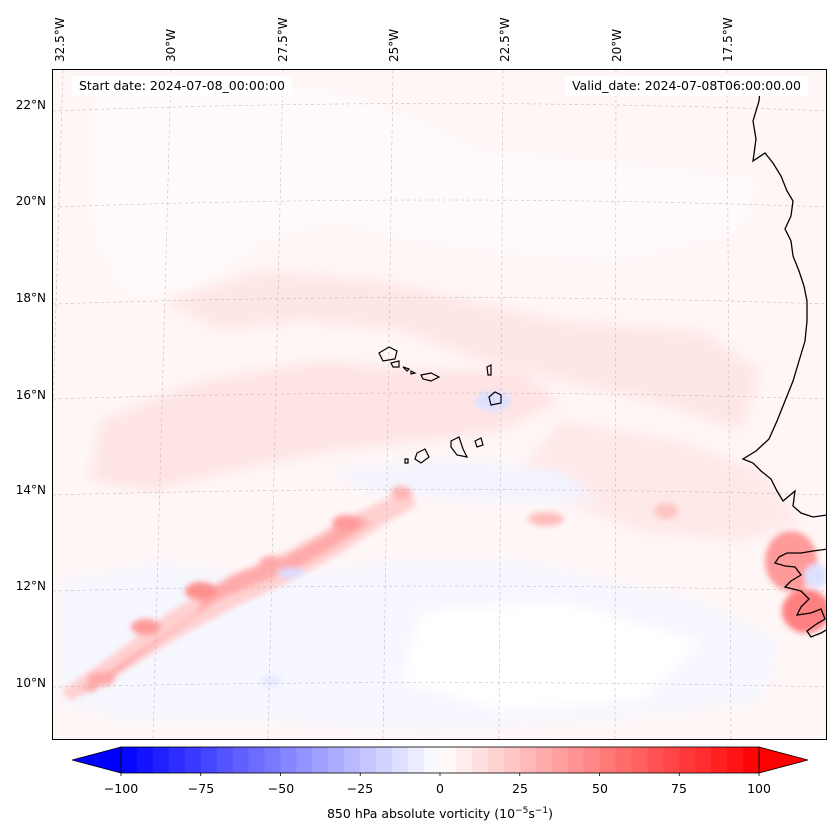 The width and height of the screenshot is (837, 839). Describe the element at coordinates (522, 811) in the screenshot. I see `colorbar-label-exponent-1: −5` at that location.